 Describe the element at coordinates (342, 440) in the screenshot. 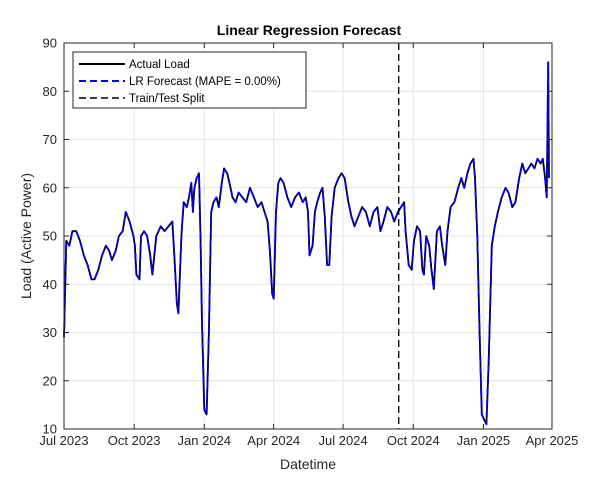

I see `x-tick-label: Jul 2024` at that location.